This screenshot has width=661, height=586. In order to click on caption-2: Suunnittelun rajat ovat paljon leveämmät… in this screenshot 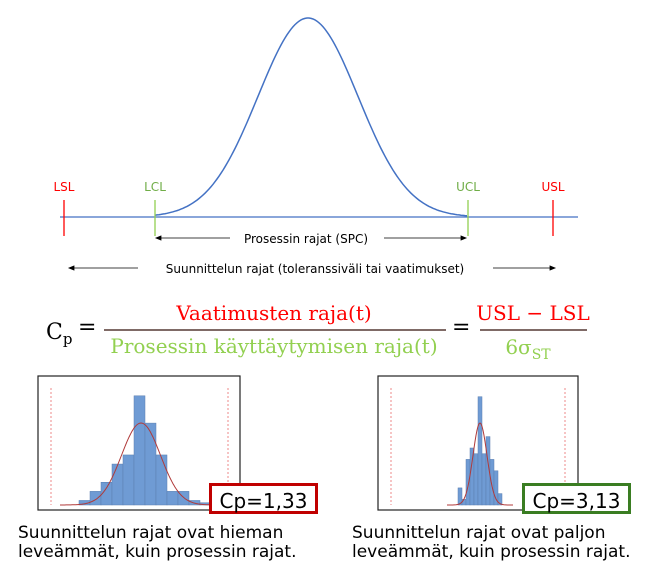, I will do `click(491, 543)`.